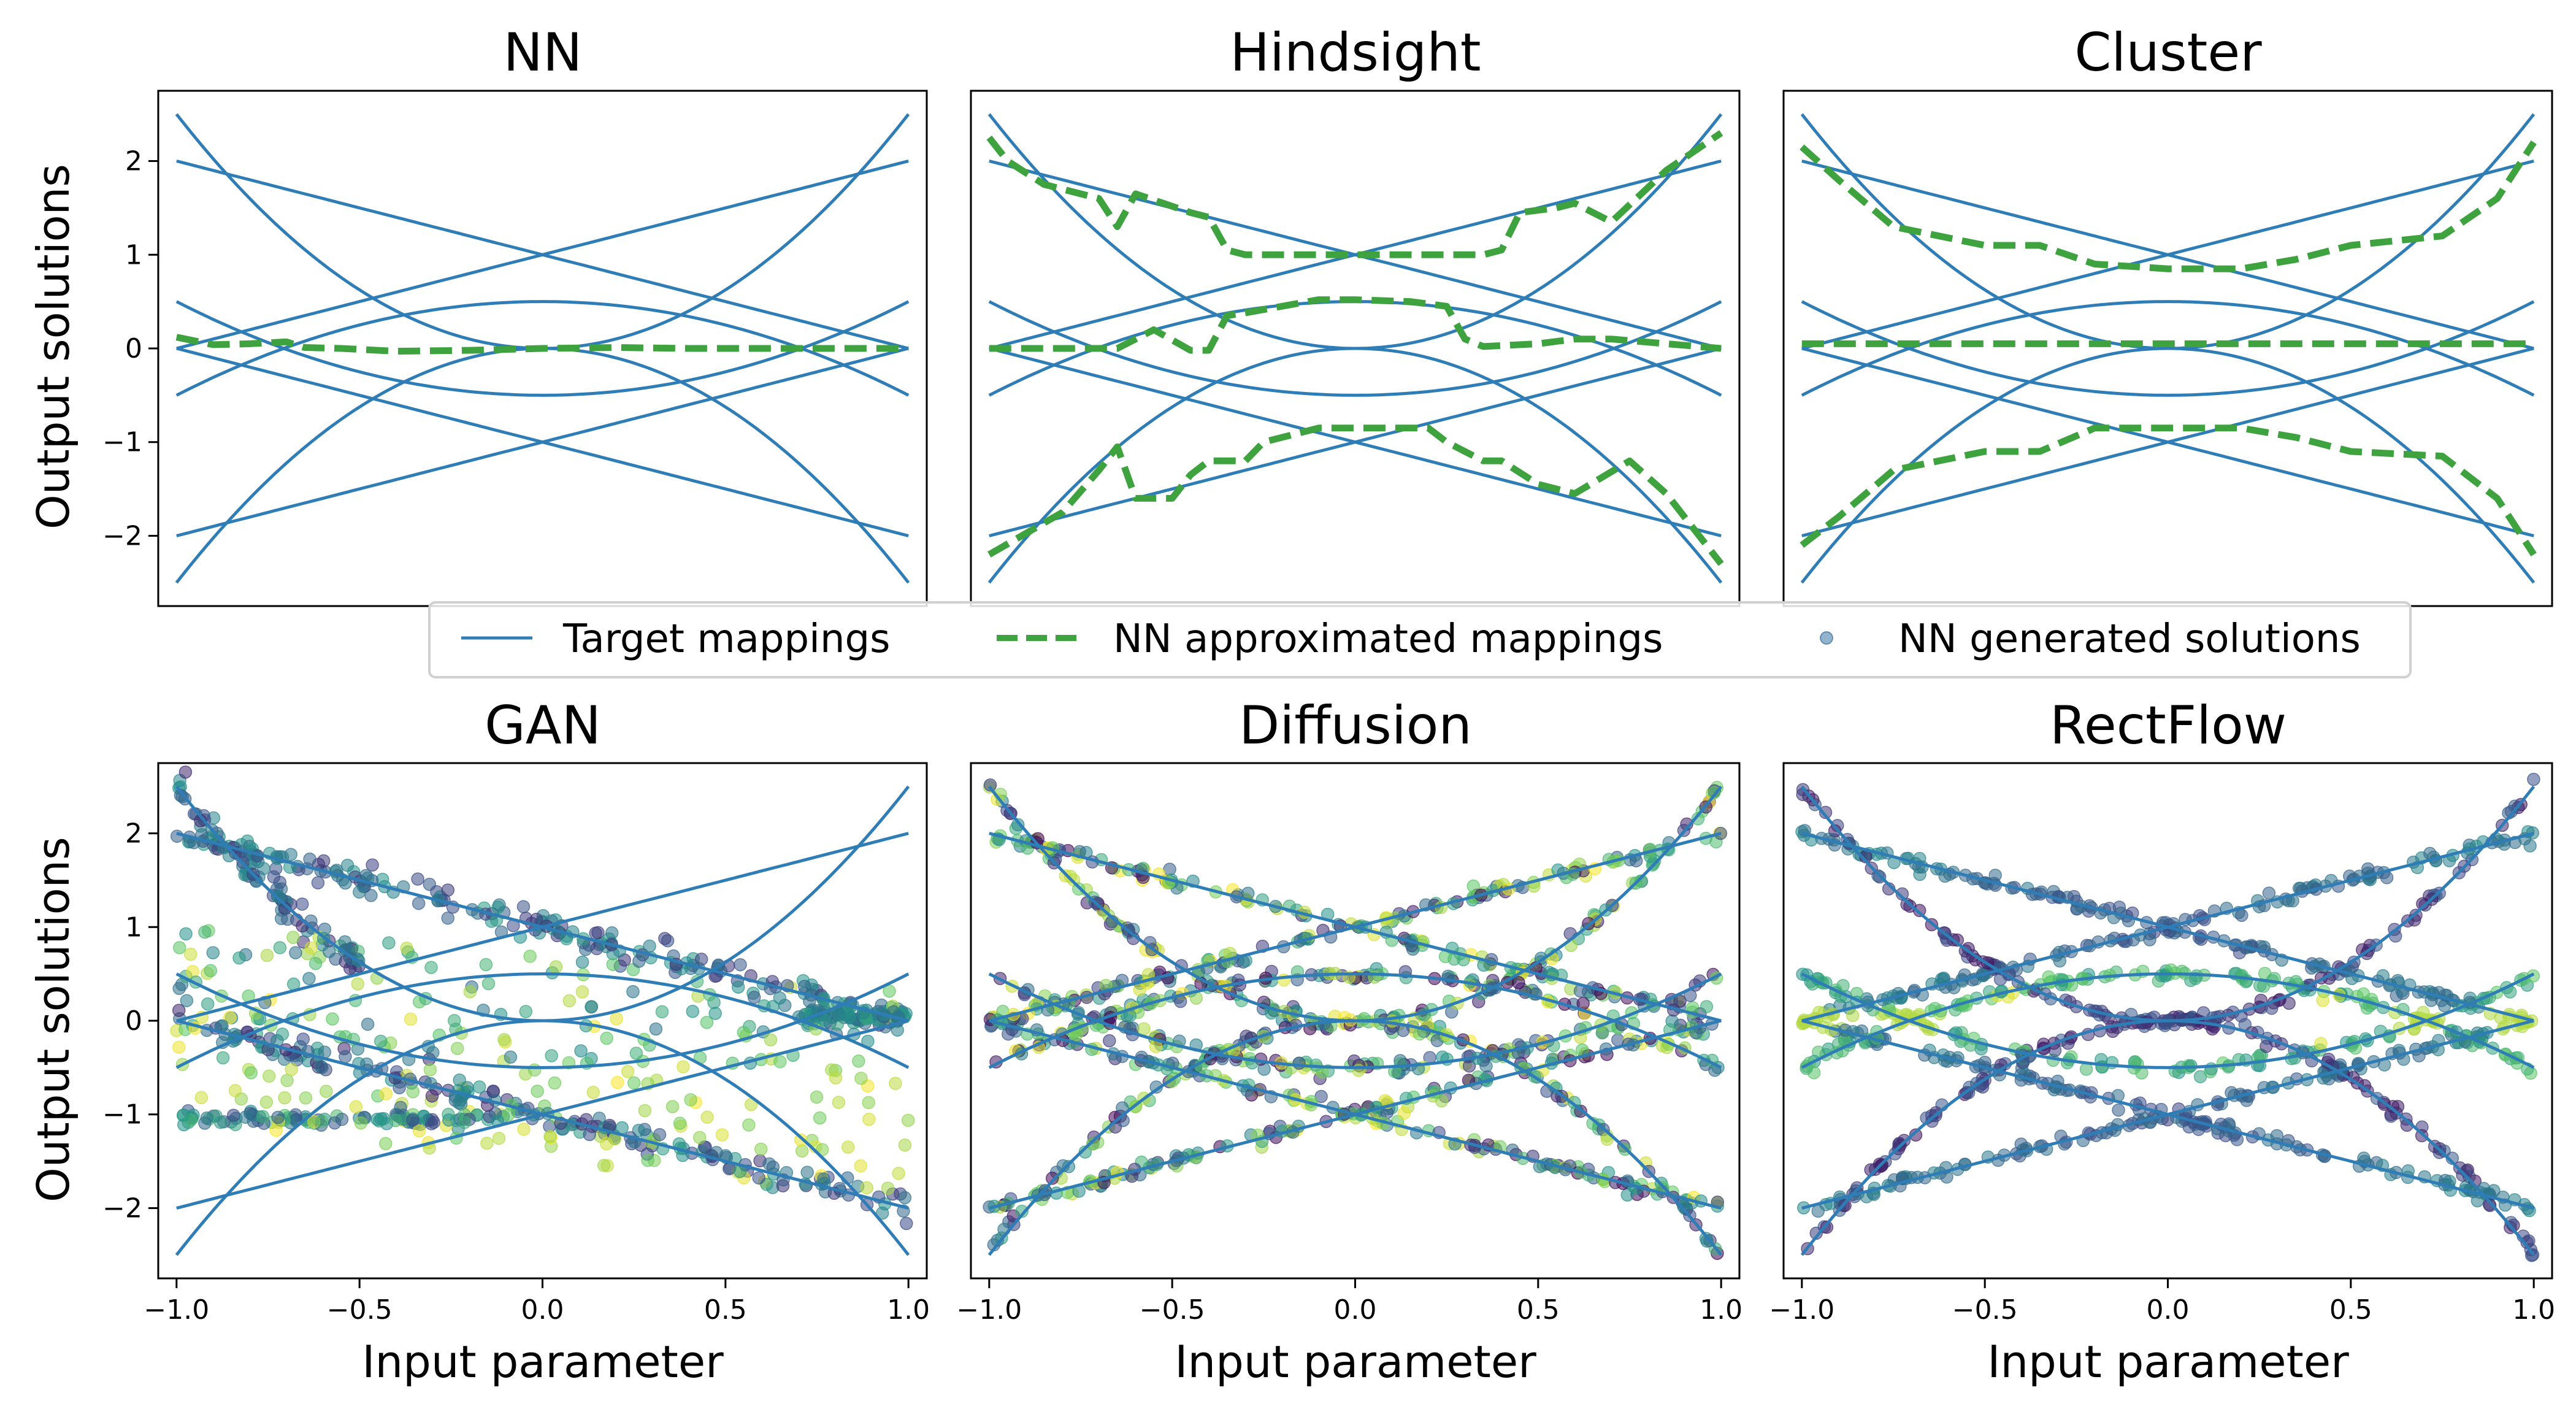 This screenshot has height=1417, width=2576. What do you see at coordinates (133, 161) in the screenshot?
I see `y-tick-label: 2` at bounding box center [133, 161].